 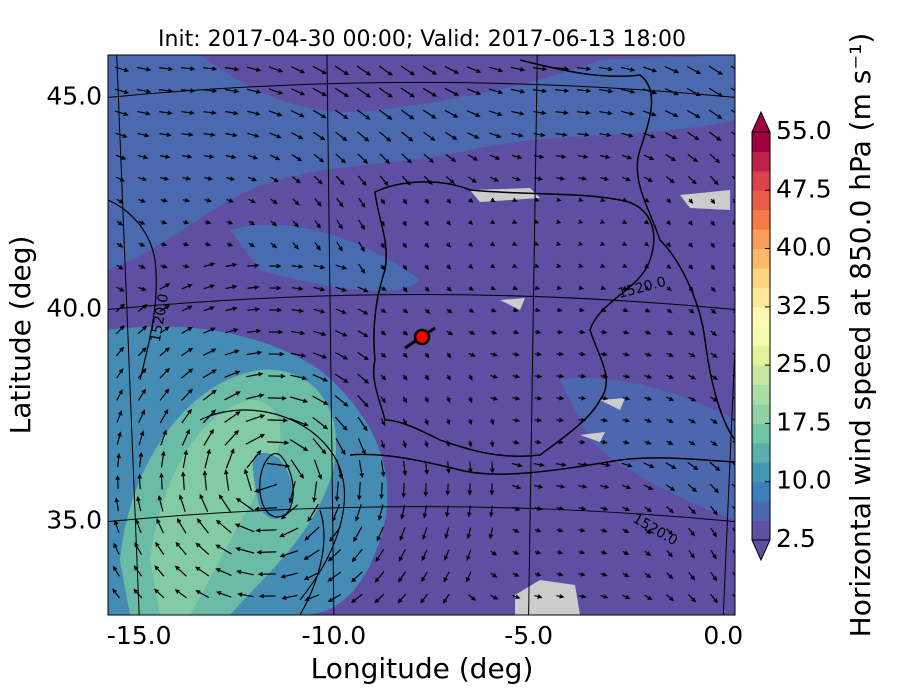 I want to click on colorbar-tick-label: 2.5, so click(x=796, y=538).